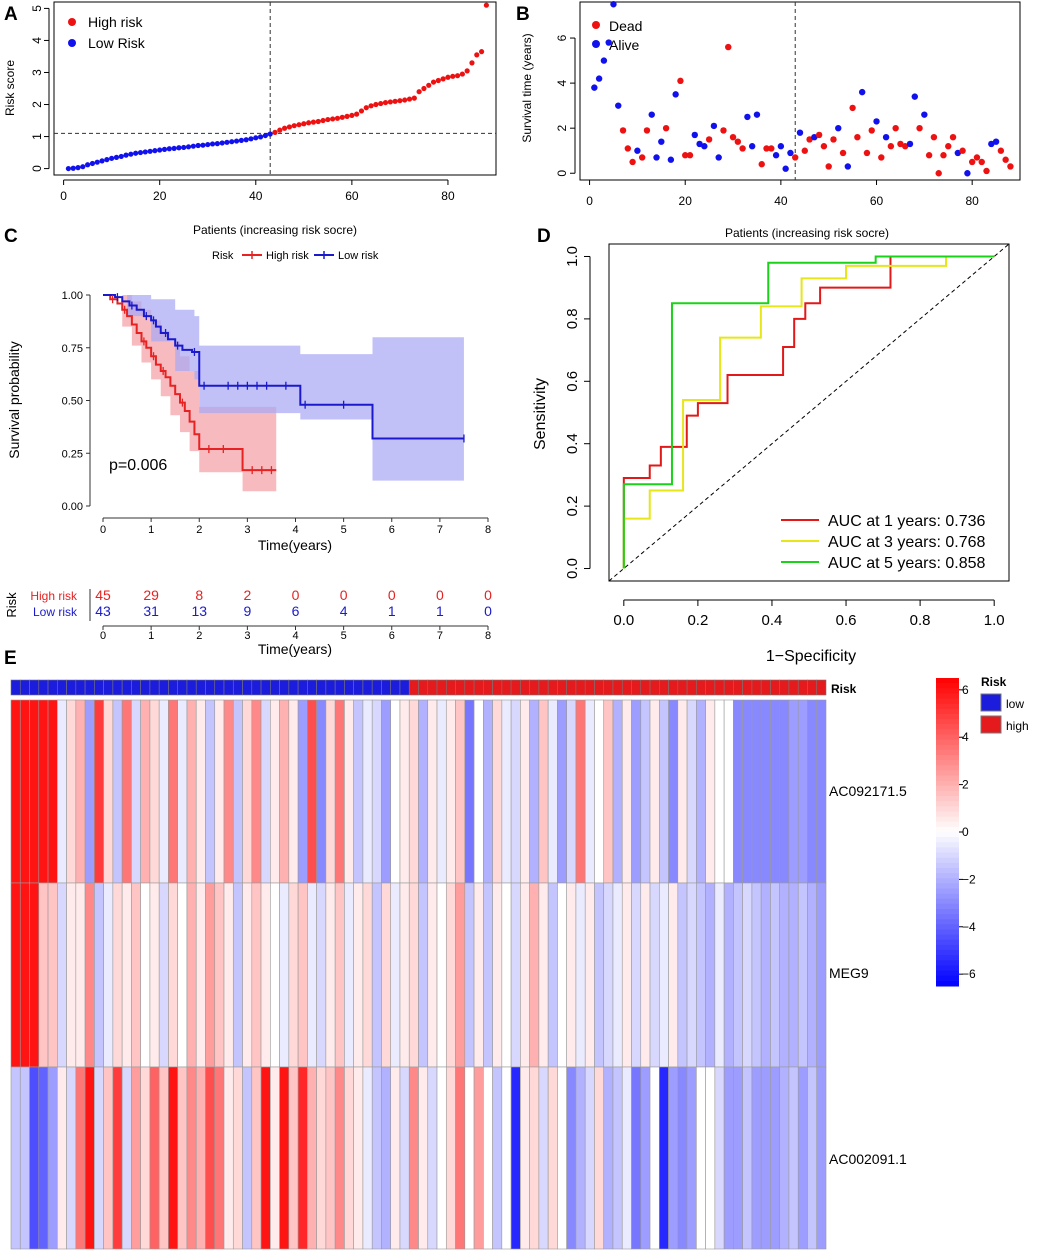 Image resolution: width=1038 pixels, height=1254 pixels. What do you see at coordinates (358, 256) in the screenshot?
I see `legend-label-low: Low risk` at bounding box center [358, 256].